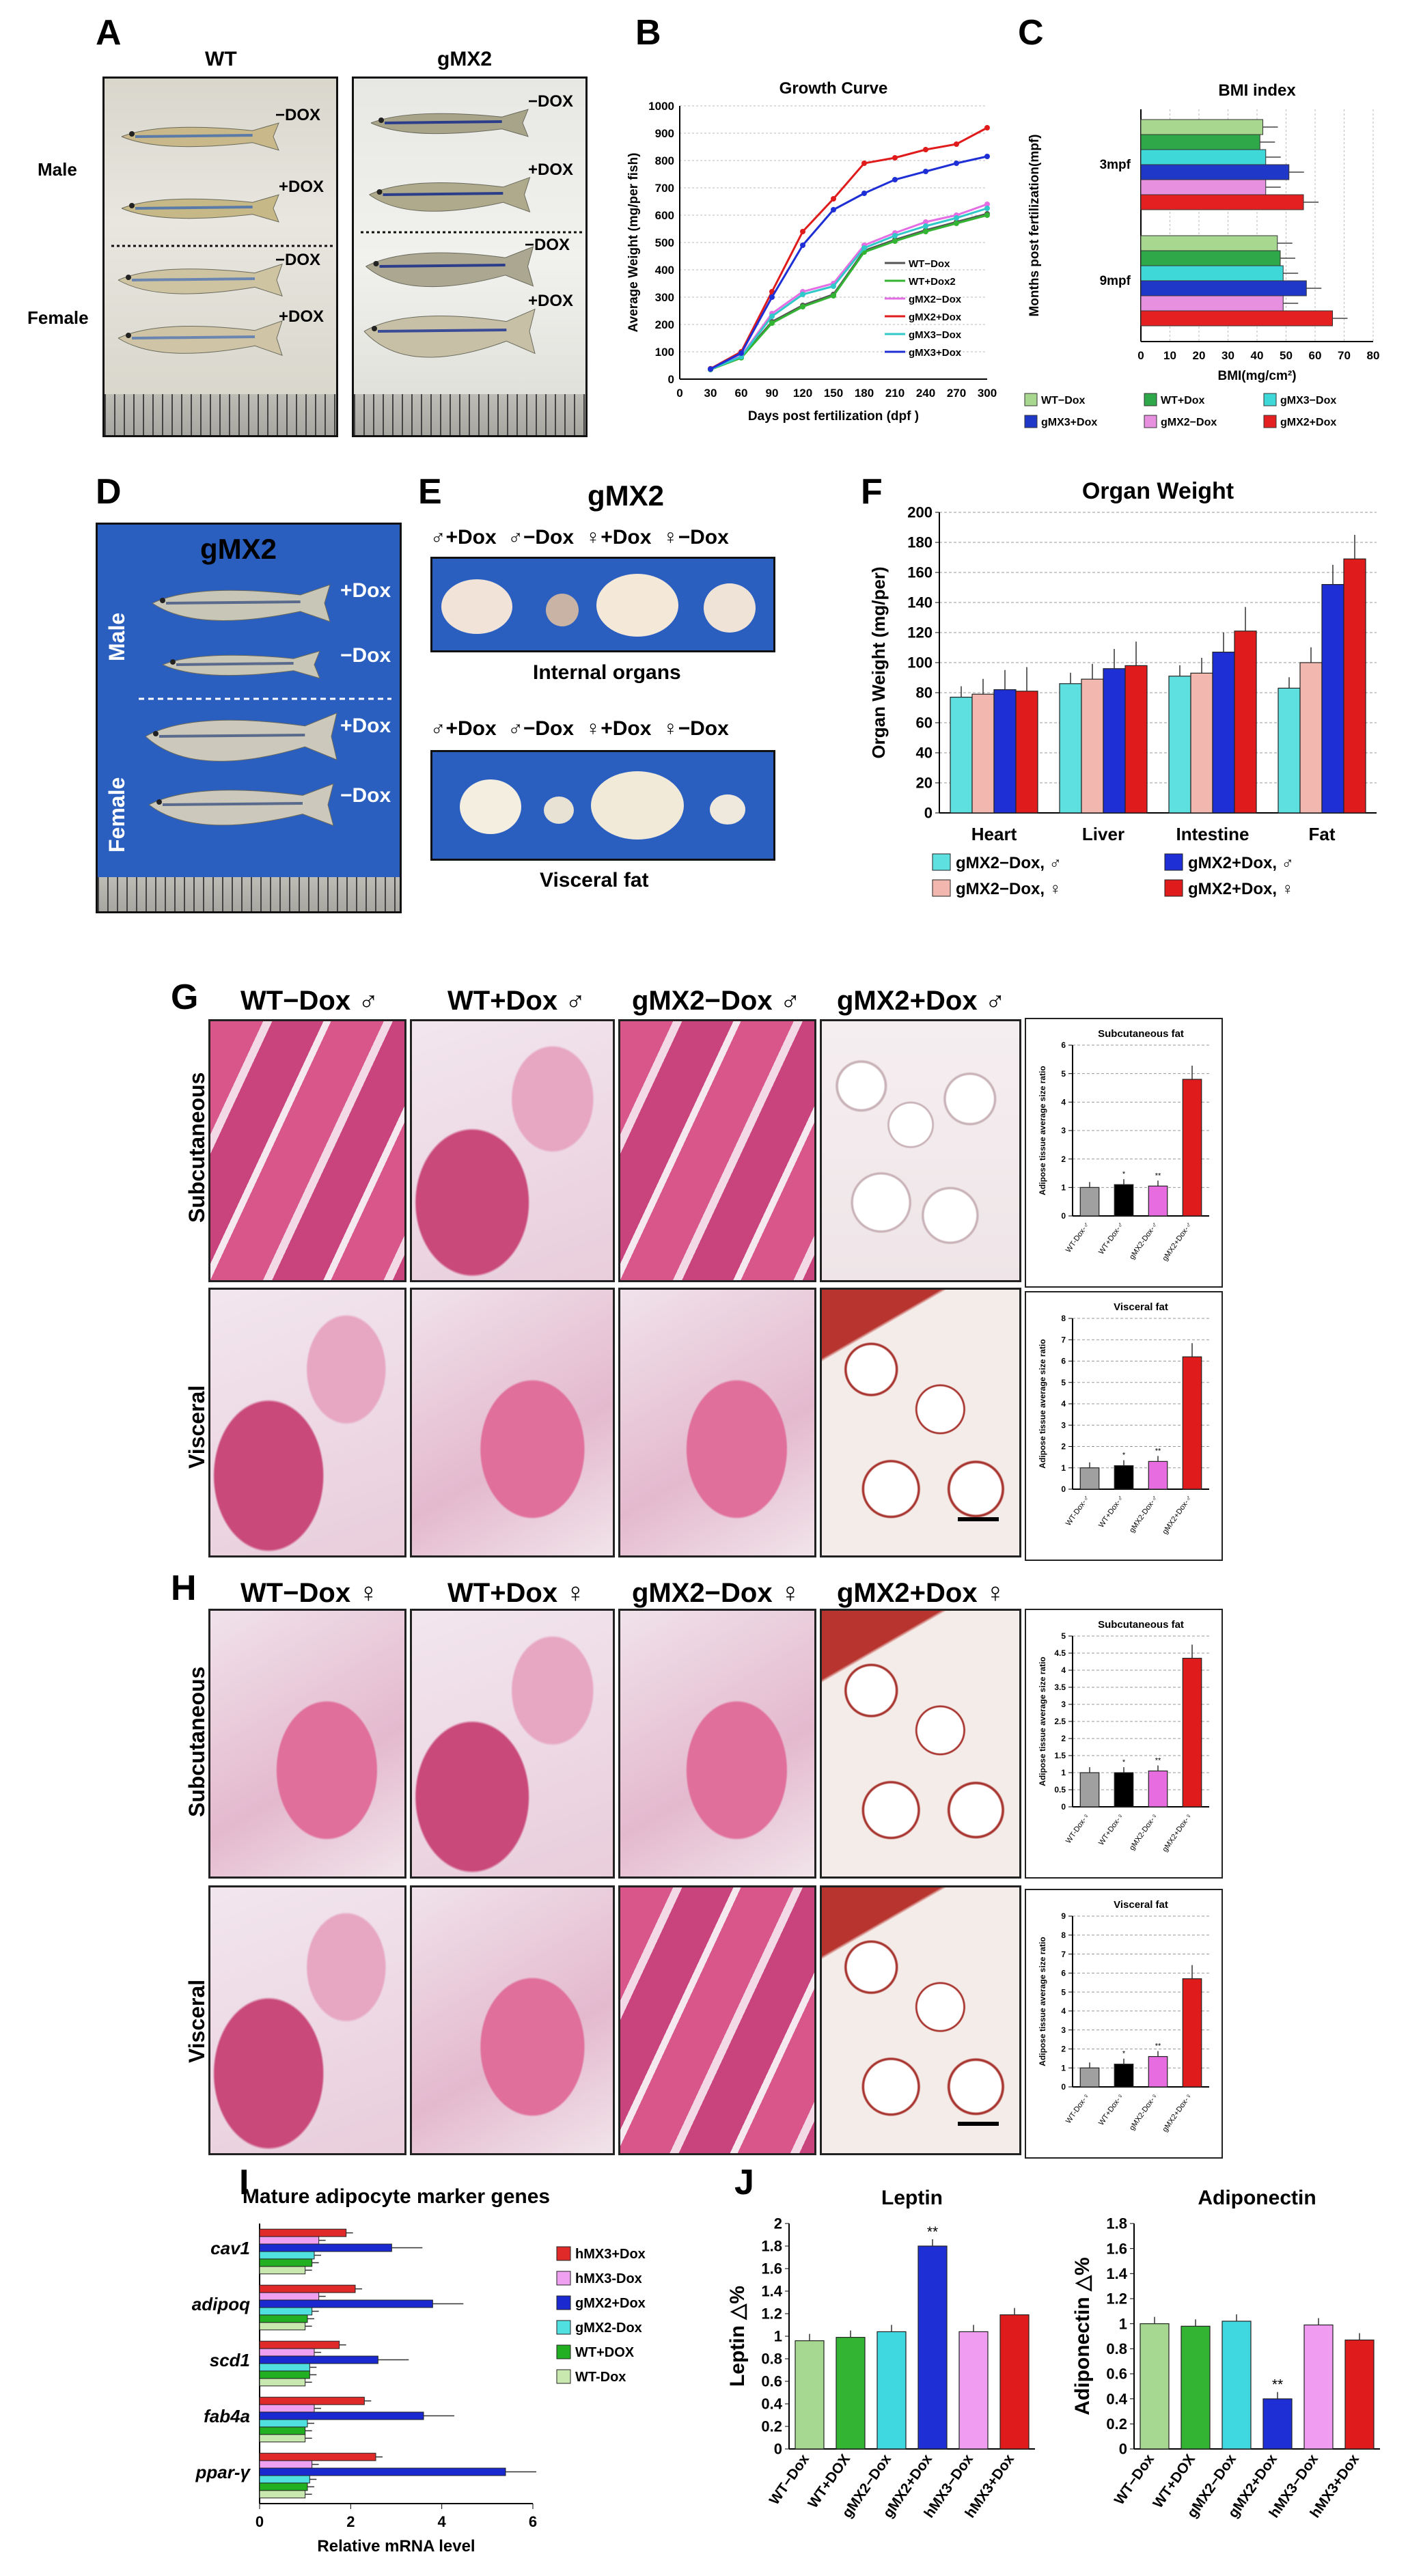 The height and width of the screenshot is (2576, 1408). I want to click on legend-label: gMX3−Dox, so click(936, 335).